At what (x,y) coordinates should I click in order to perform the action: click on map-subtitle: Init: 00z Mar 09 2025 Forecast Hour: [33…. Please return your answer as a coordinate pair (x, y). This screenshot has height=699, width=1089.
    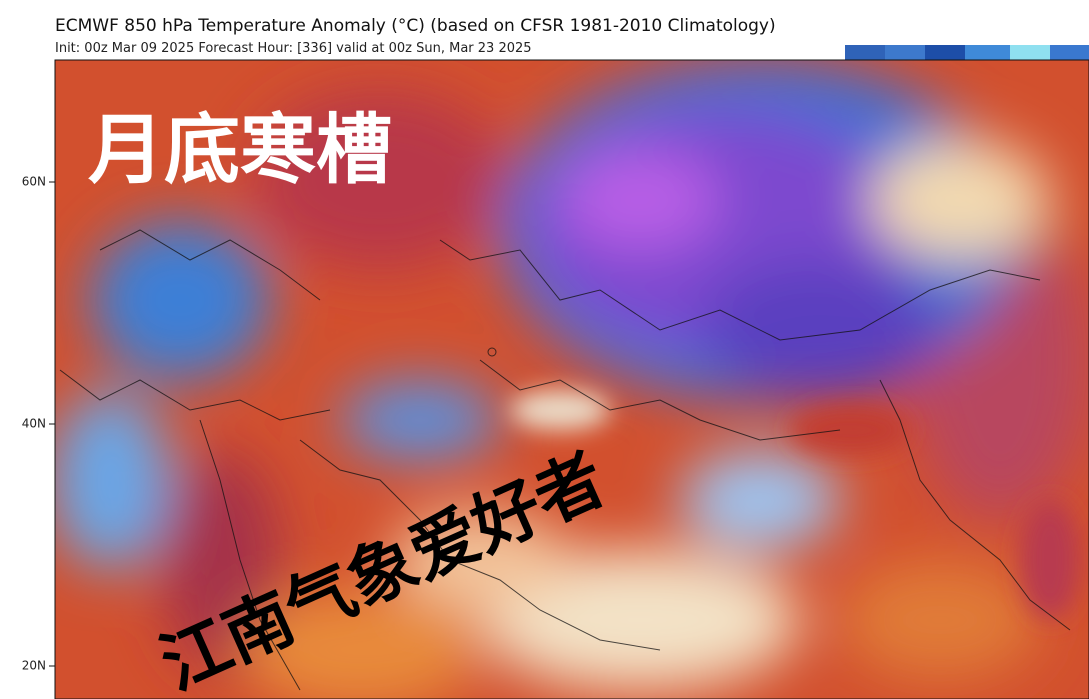
    Looking at the image, I should click on (293, 48).